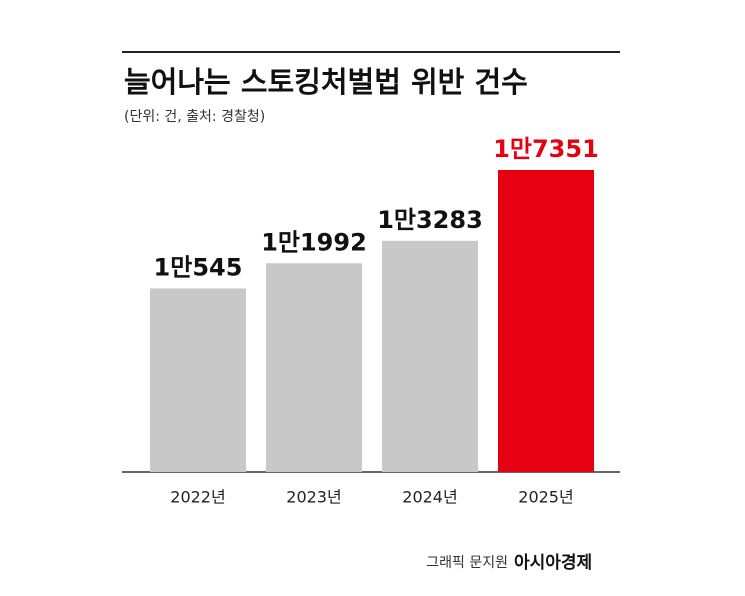 The width and height of the screenshot is (745, 596). What do you see at coordinates (198, 267) in the screenshot?
I see `value-label: 1만545` at bounding box center [198, 267].